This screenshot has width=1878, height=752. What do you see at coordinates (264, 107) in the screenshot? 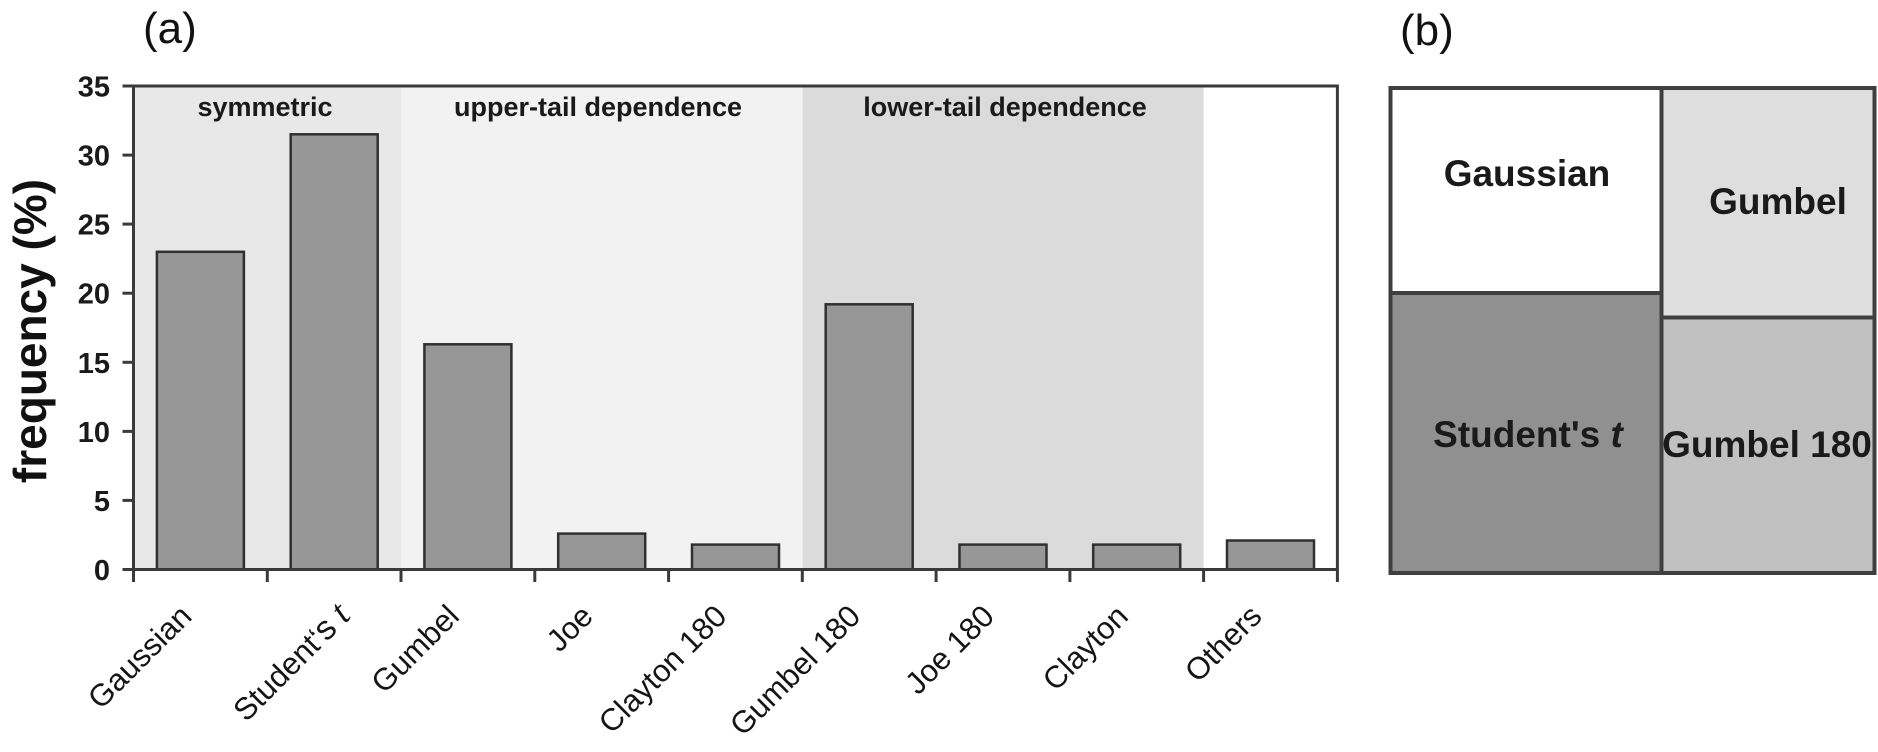
I see `svg-text: symmetric` at bounding box center [264, 107].